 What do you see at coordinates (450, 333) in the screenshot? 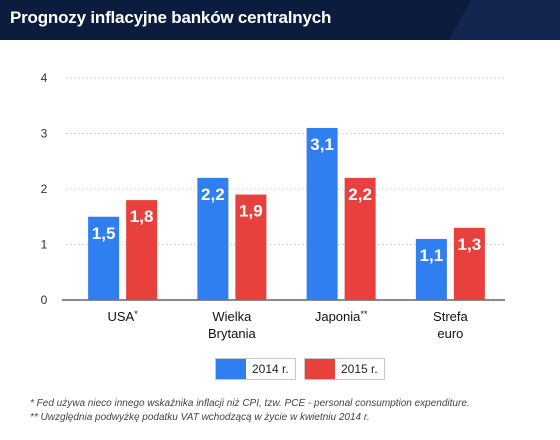
I see `x-tick-label: euro` at bounding box center [450, 333].